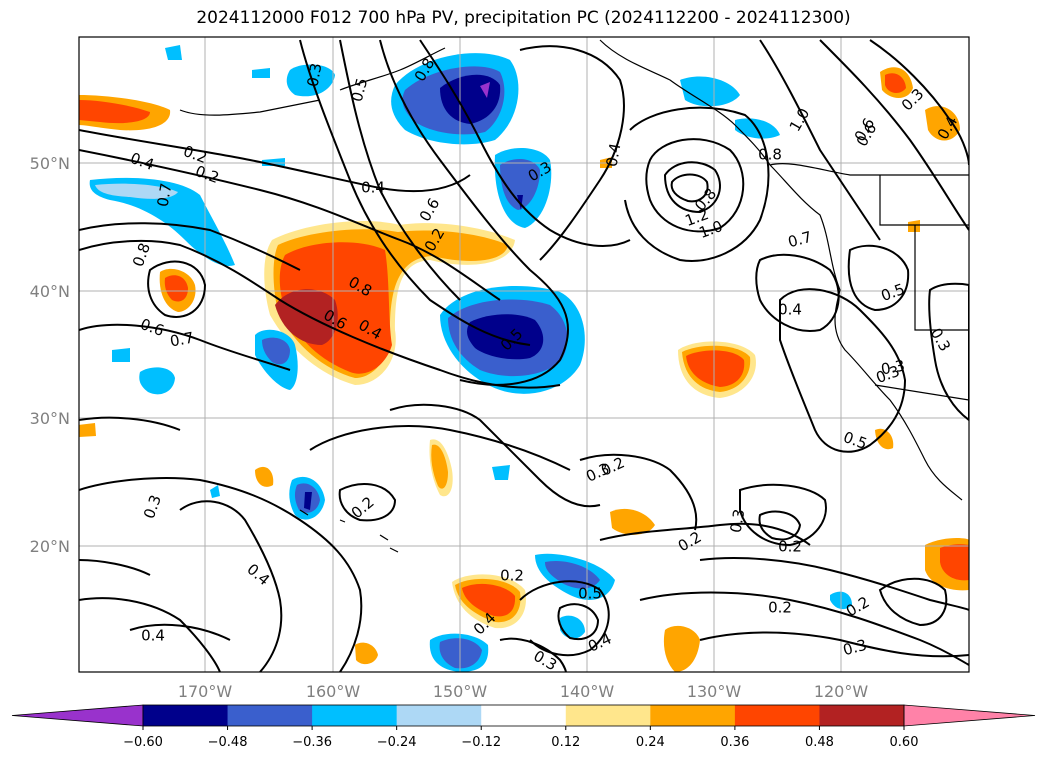 The width and height of the screenshot is (1047, 765). What do you see at coordinates (312, 742) in the screenshot?
I see `colorbar-tick-label: −0.36` at bounding box center [312, 742].